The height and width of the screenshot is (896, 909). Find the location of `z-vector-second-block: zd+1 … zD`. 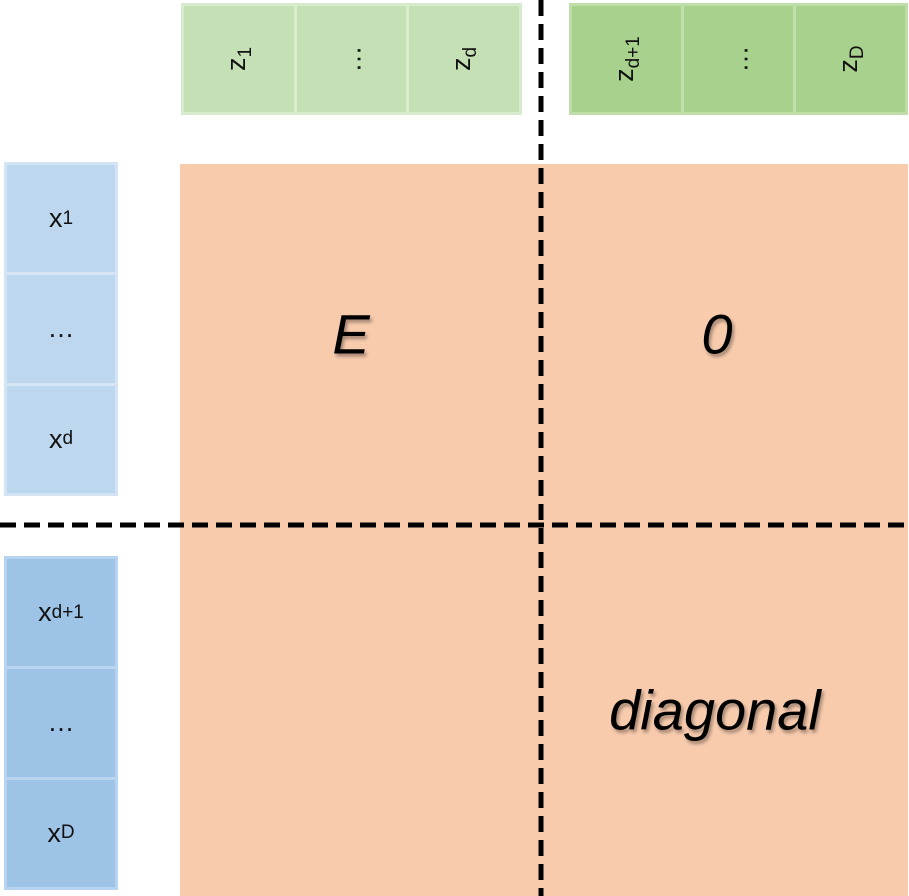

z-vector-second-block: zd+1 … zD is located at coordinates (738, 59).